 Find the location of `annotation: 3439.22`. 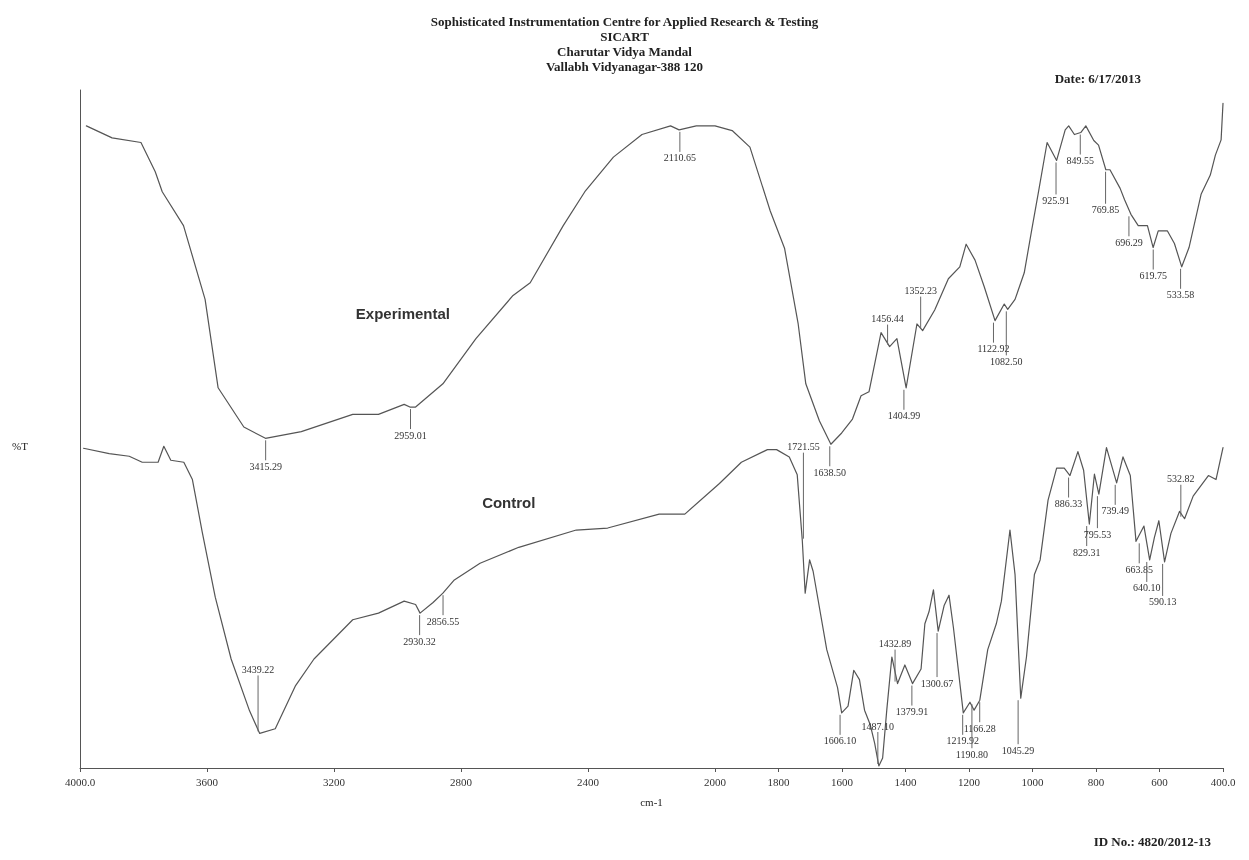

annotation: 3439.22 is located at coordinates (258, 669).